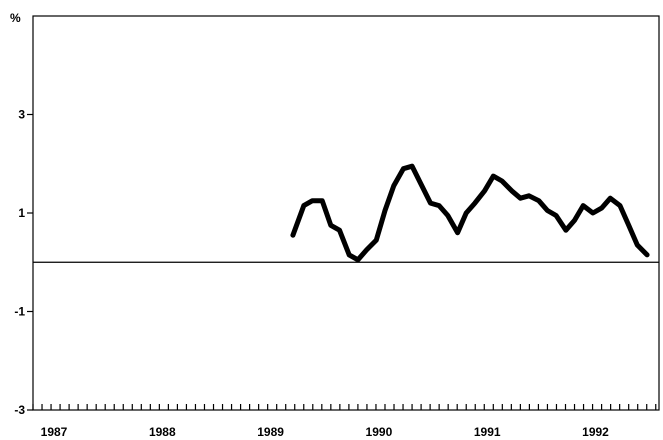 This screenshot has width=663, height=440. I want to click on y-tick-label: 3, so click(21, 115).